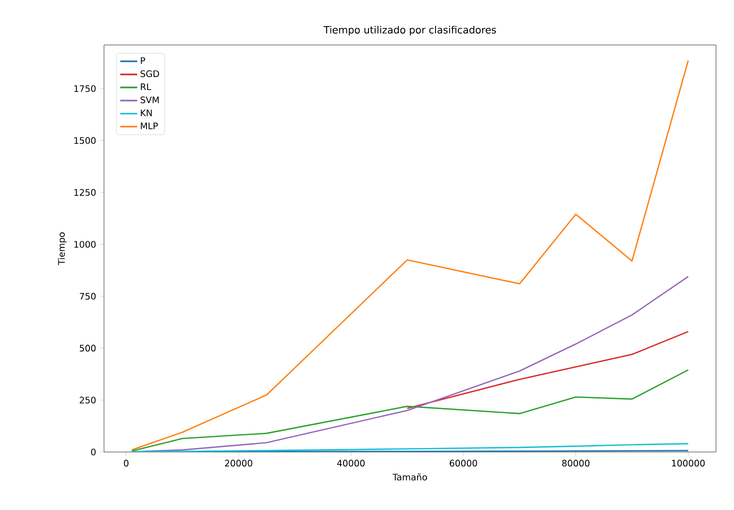  What do you see at coordinates (93, 452) in the screenshot?
I see `y-tick-label: 0` at bounding box center [93, 452].